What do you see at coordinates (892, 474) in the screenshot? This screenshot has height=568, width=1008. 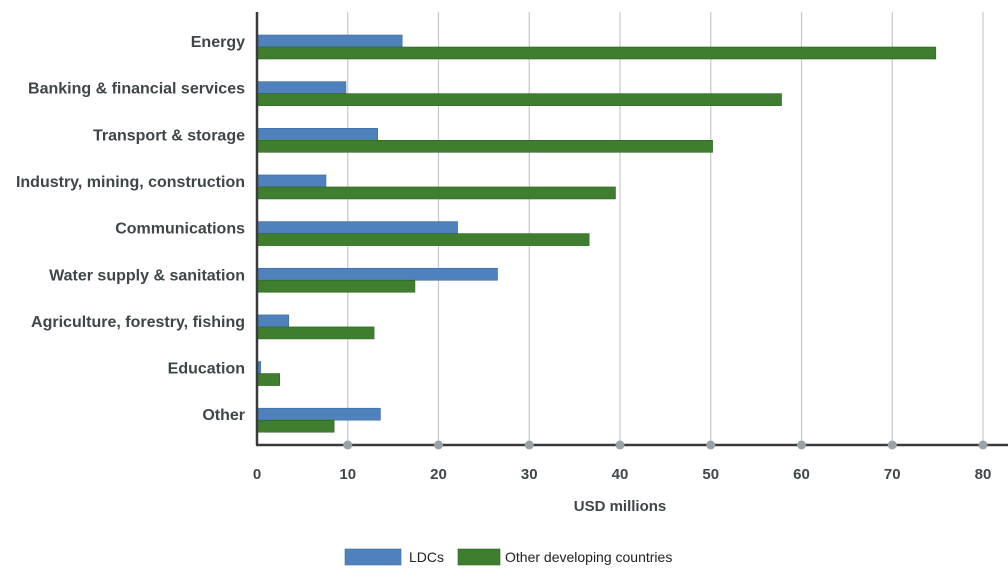 I see `x-tick-label: 70` at bounding box center [892, 474].